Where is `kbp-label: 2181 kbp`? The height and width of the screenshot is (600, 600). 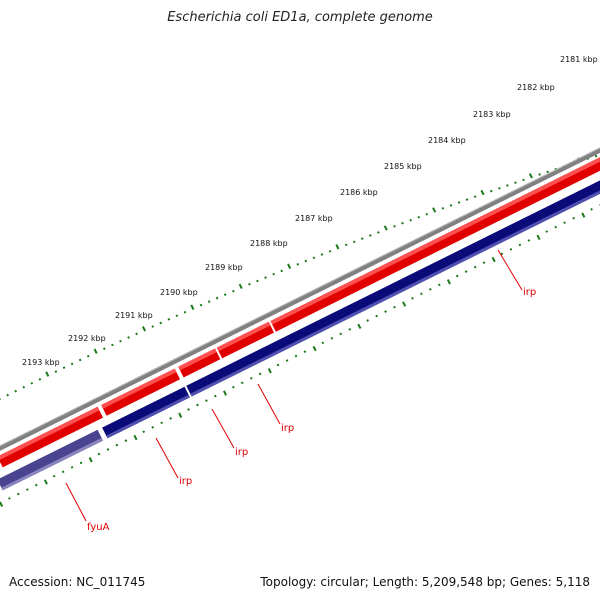
kbp-label: 2181 kbp is located at coordinates (579, 59).